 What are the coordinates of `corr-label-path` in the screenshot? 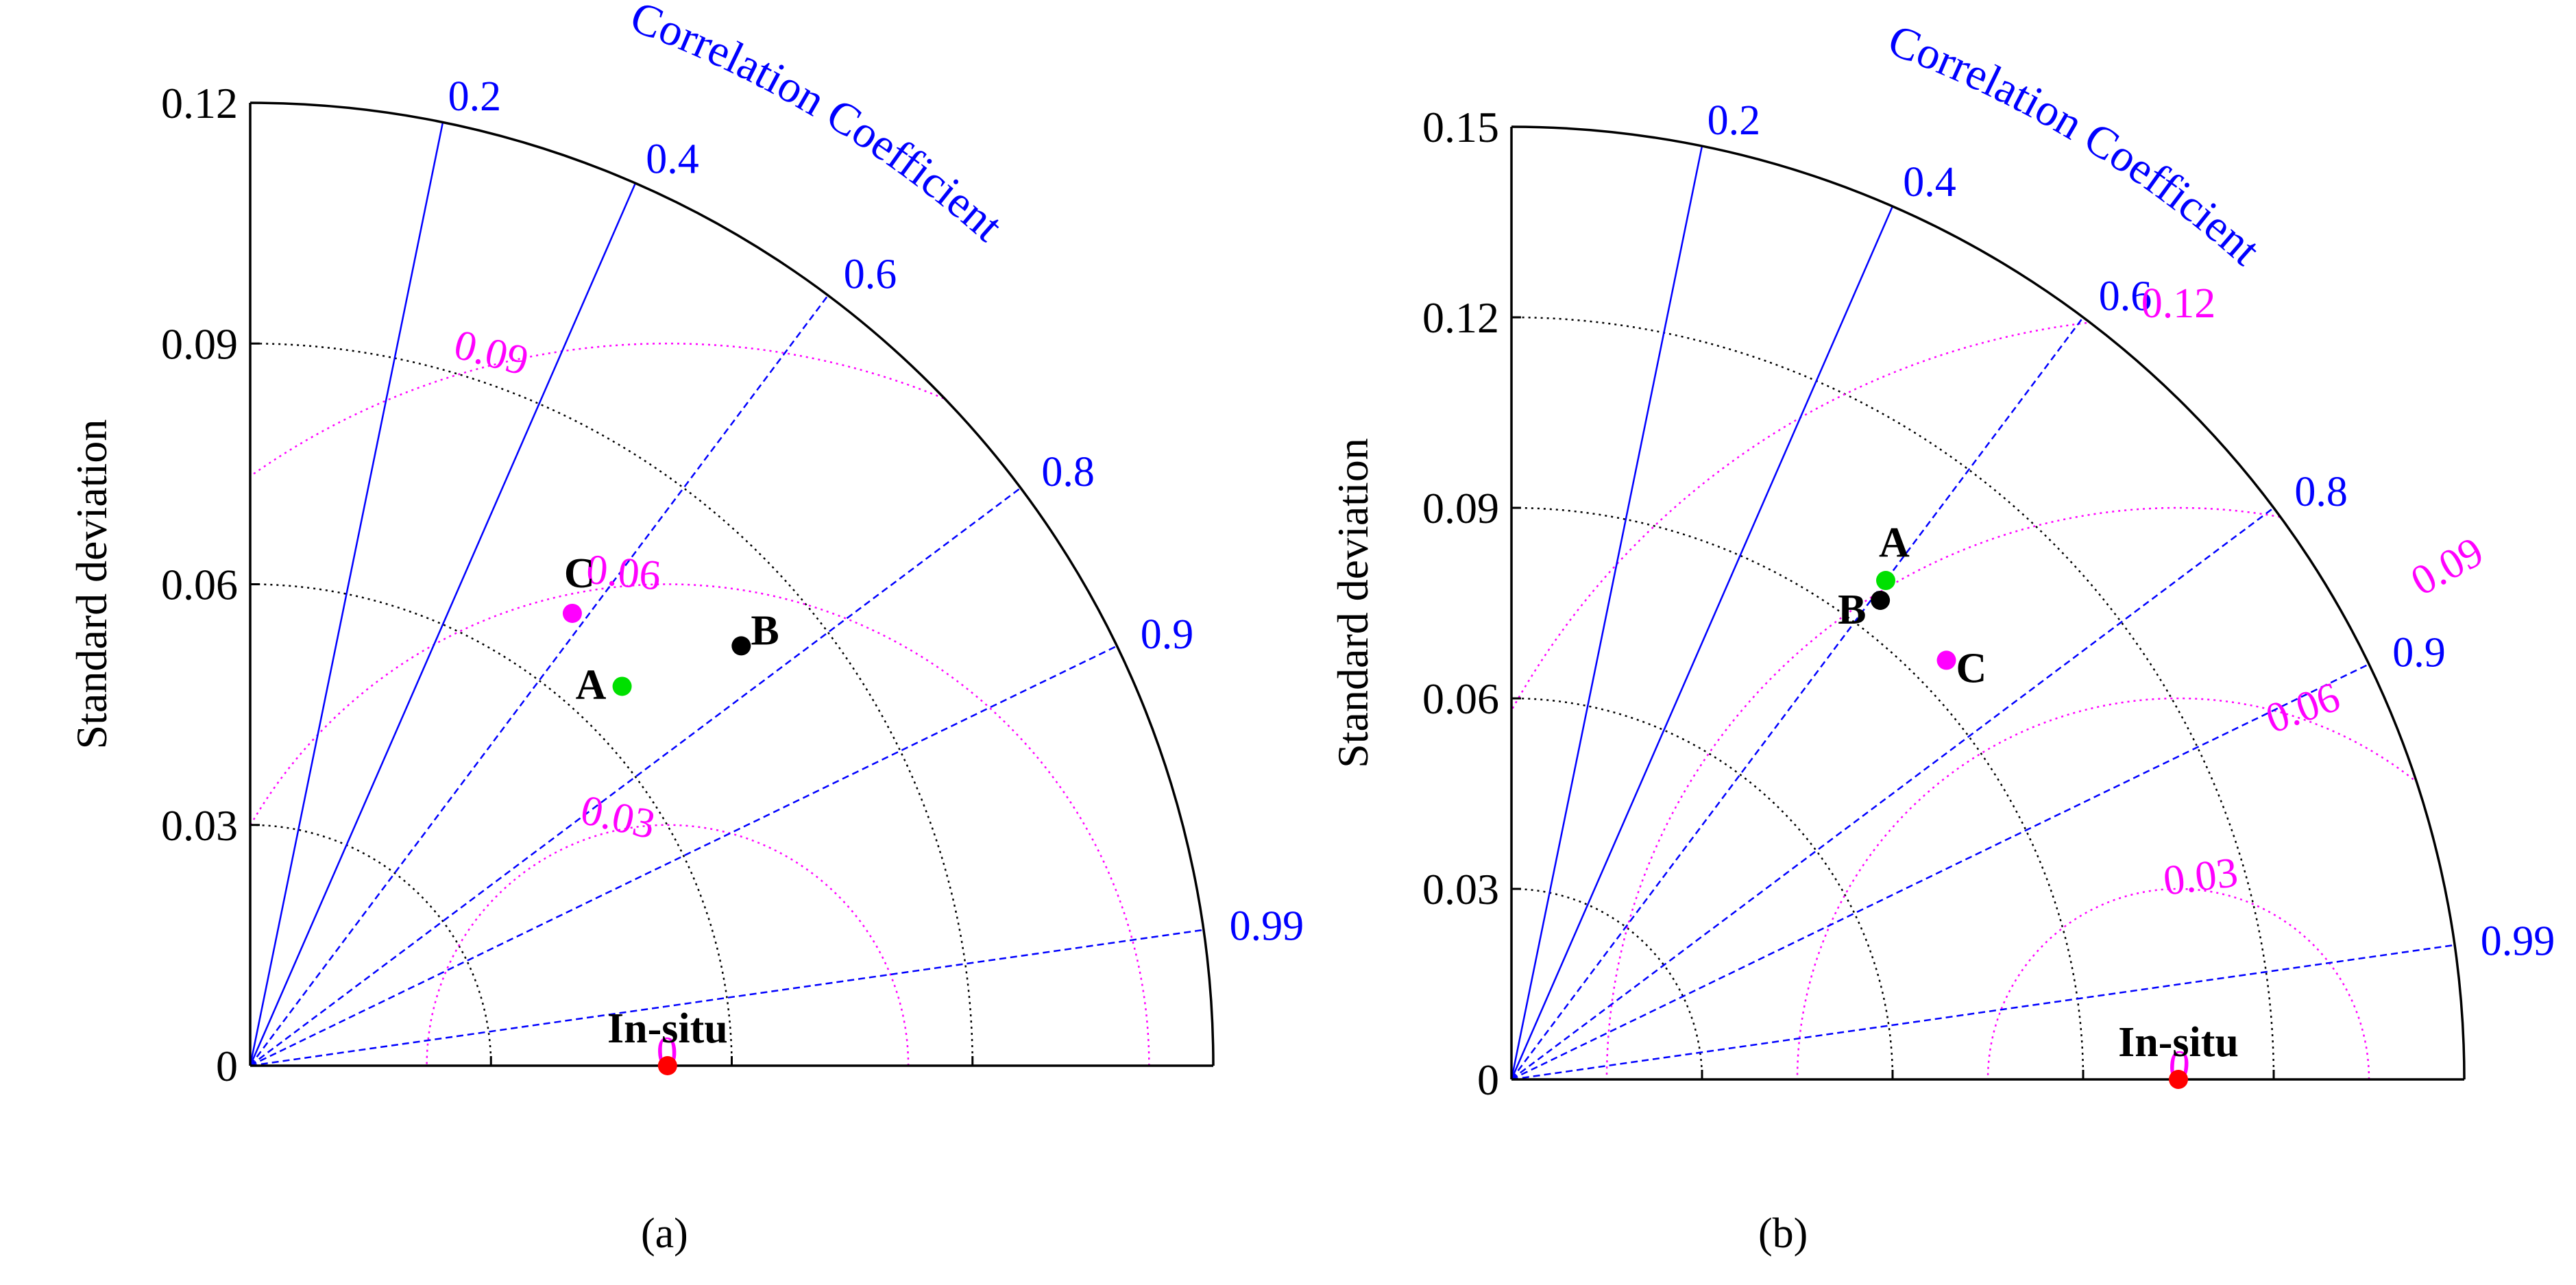 It's located at (951, 340).